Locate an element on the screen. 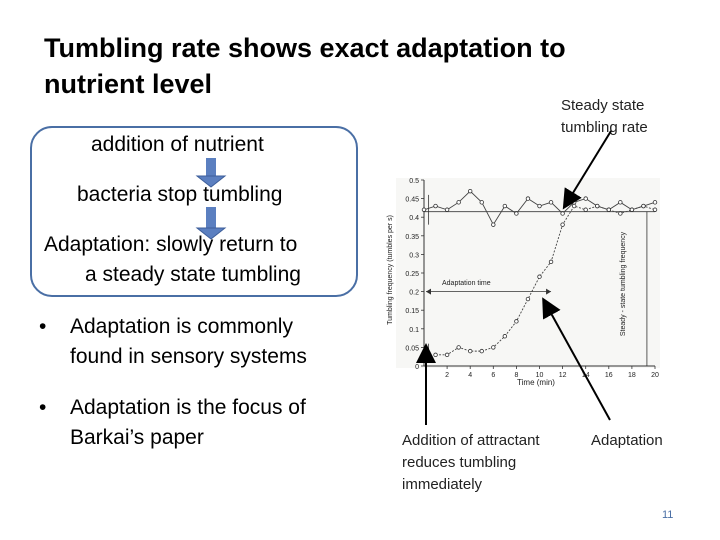 The height and width of the screenshot is (540, 720). y-tick-label: 0.25 is located at coordinates (412, 274).